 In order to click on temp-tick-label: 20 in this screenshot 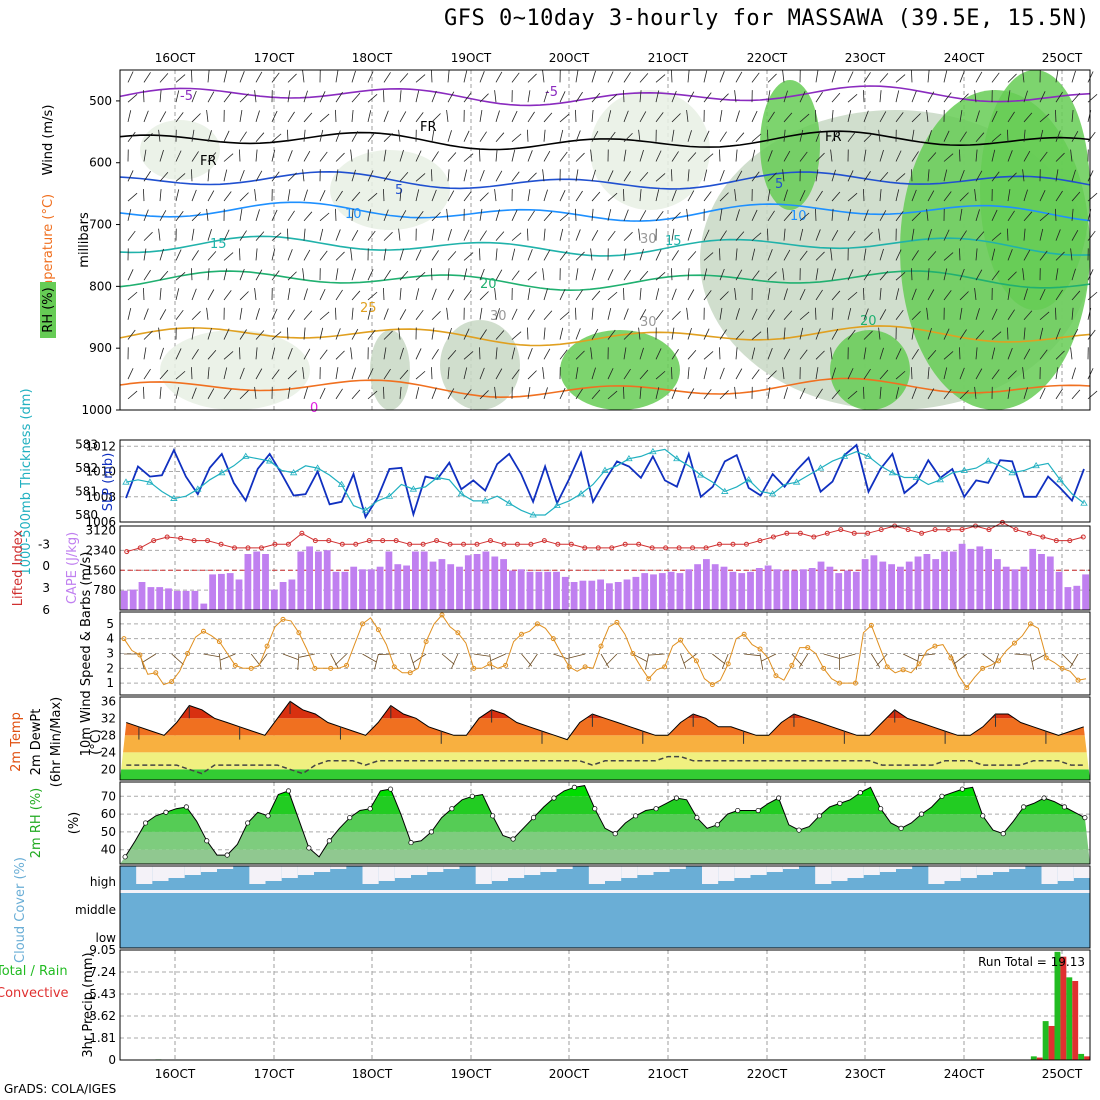, I will do `click(108, 769)`.